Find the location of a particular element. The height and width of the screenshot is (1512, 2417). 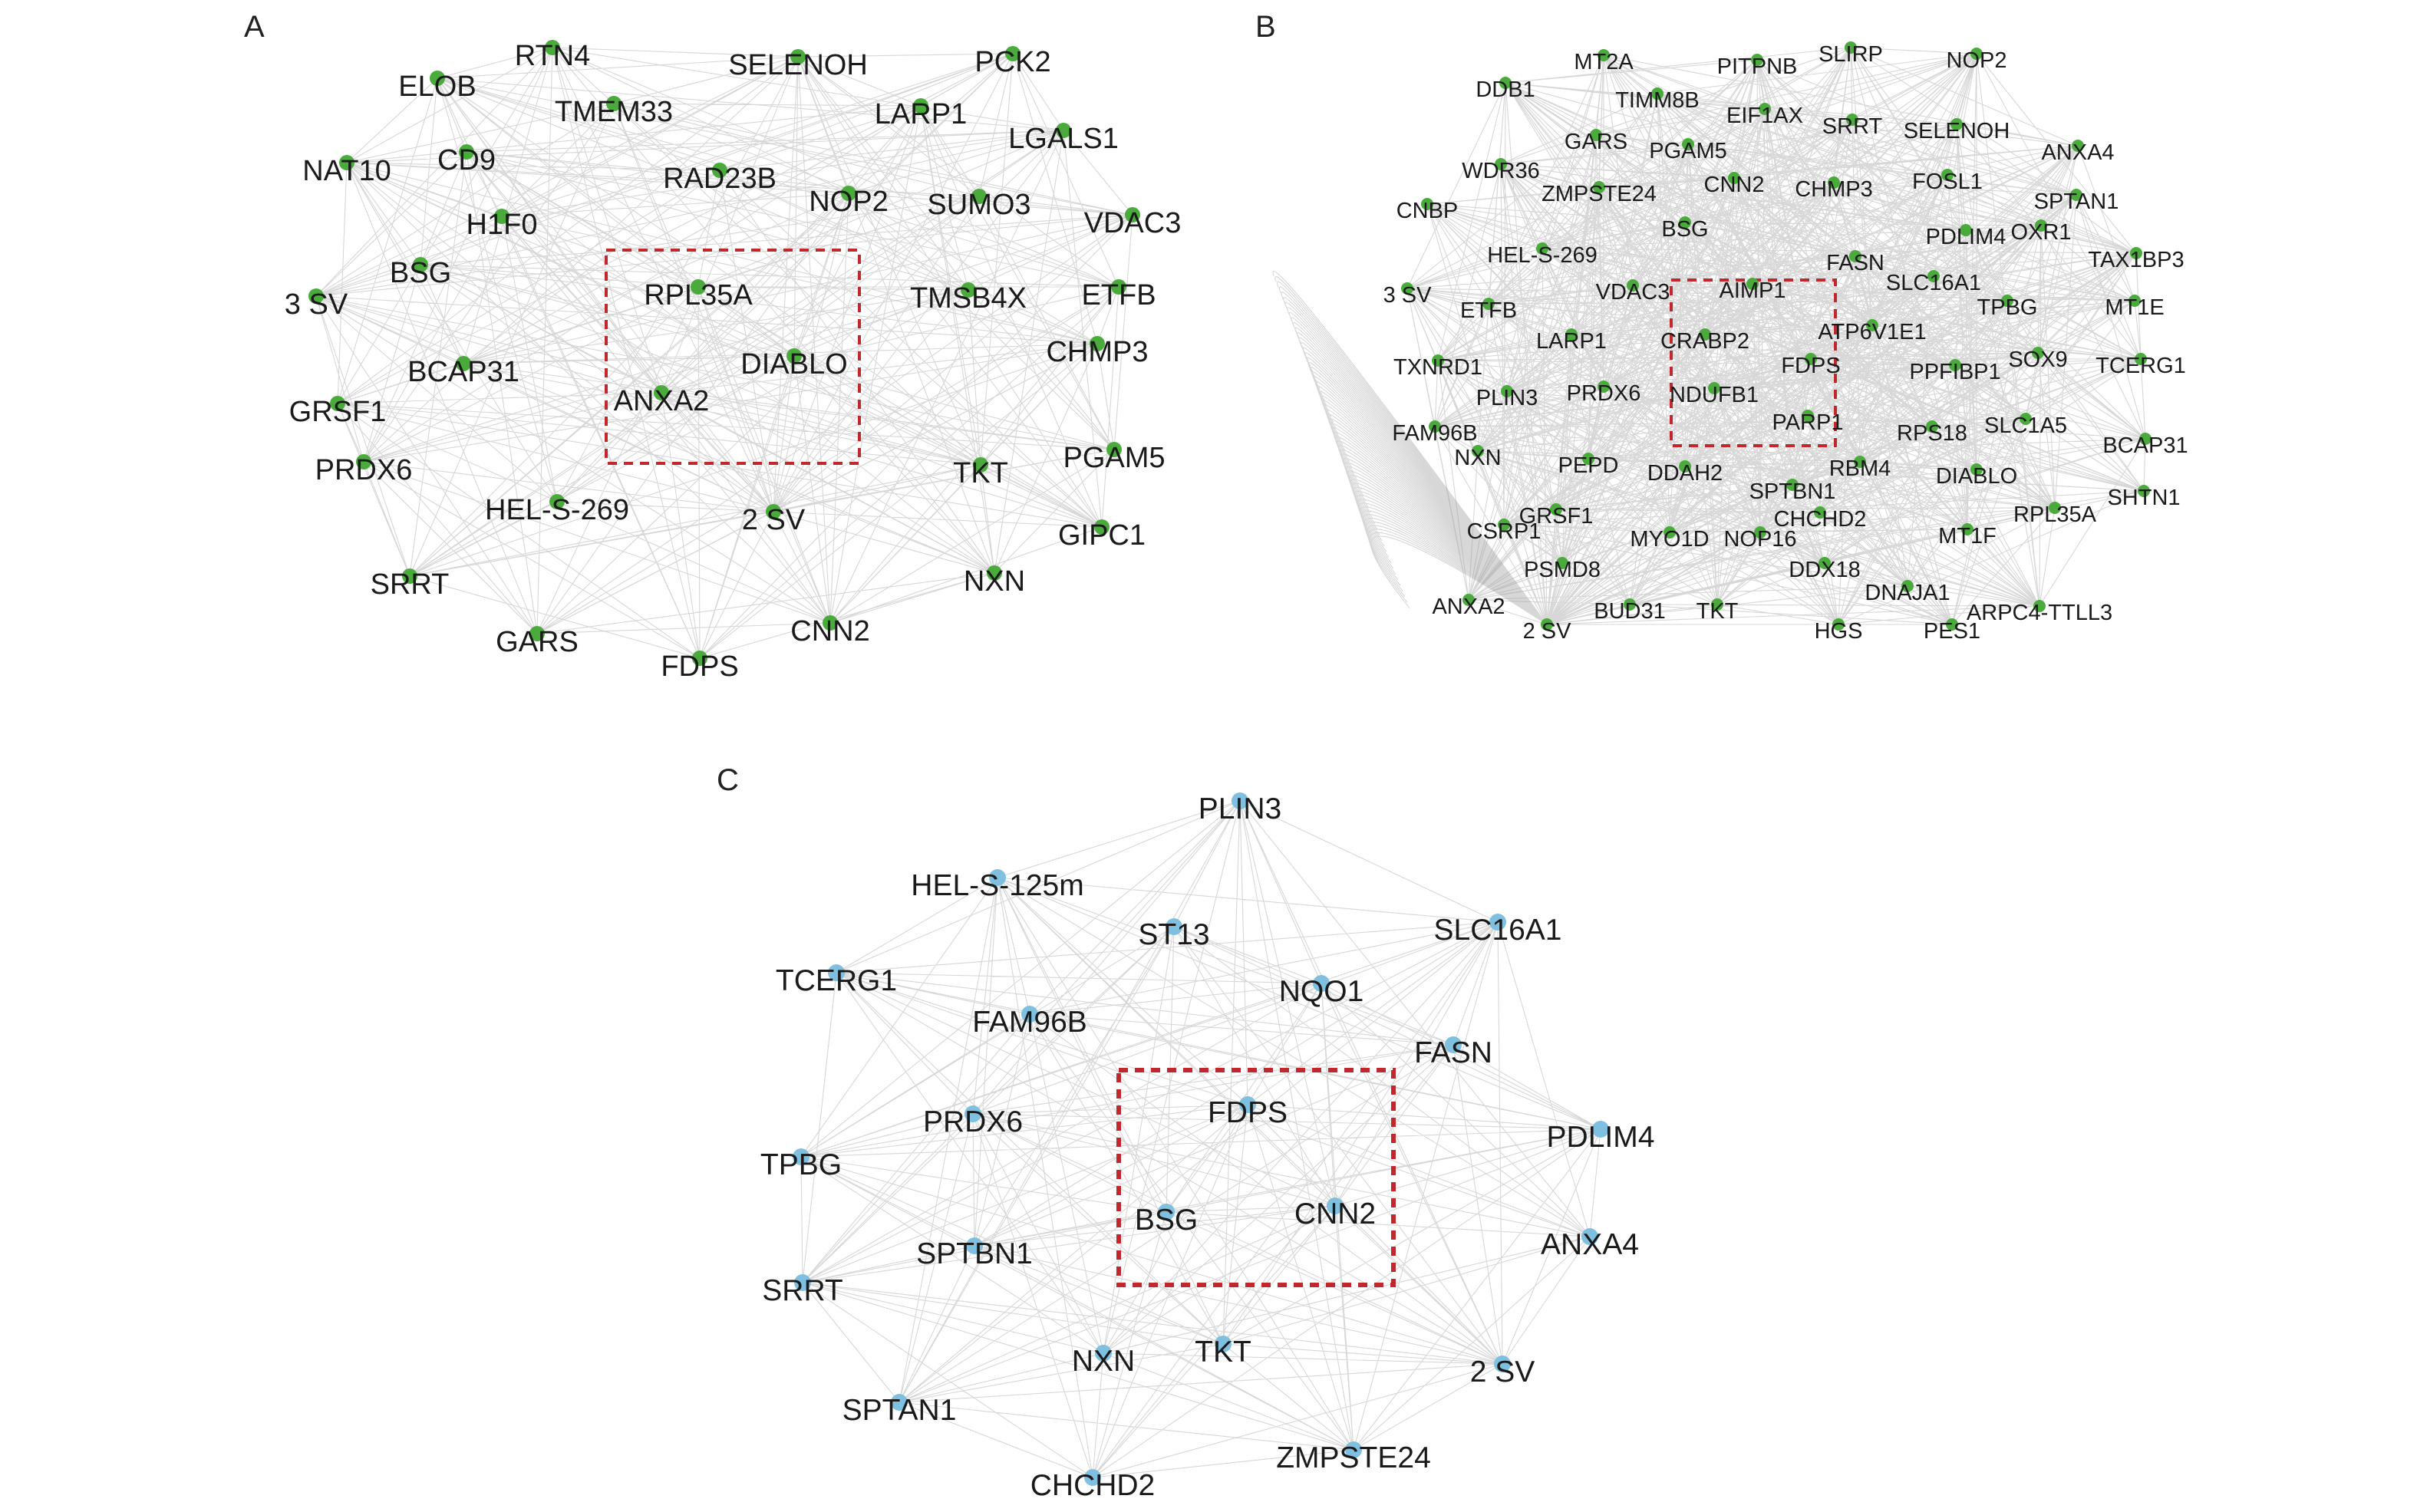

panel-c-node-fam96b is located at coordinates (1029, 1014).